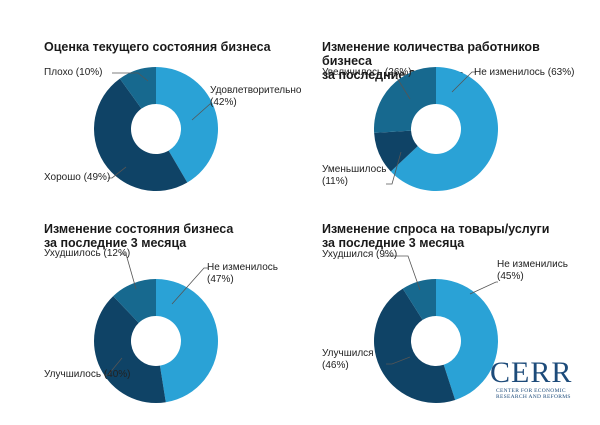  What do you see at coordinates (354, 175) in the screenshot?
I see `slice-label-decreased: Уменьшилось (11%)` at bounding box center [354, 175].